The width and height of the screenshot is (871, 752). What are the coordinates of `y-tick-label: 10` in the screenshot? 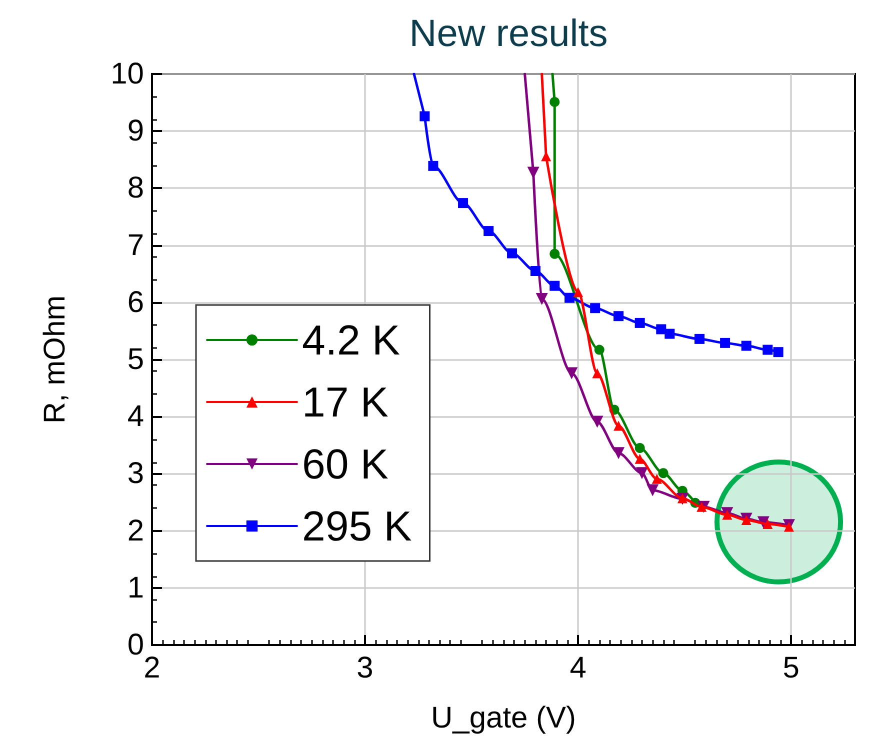 It's located at (127, 74).